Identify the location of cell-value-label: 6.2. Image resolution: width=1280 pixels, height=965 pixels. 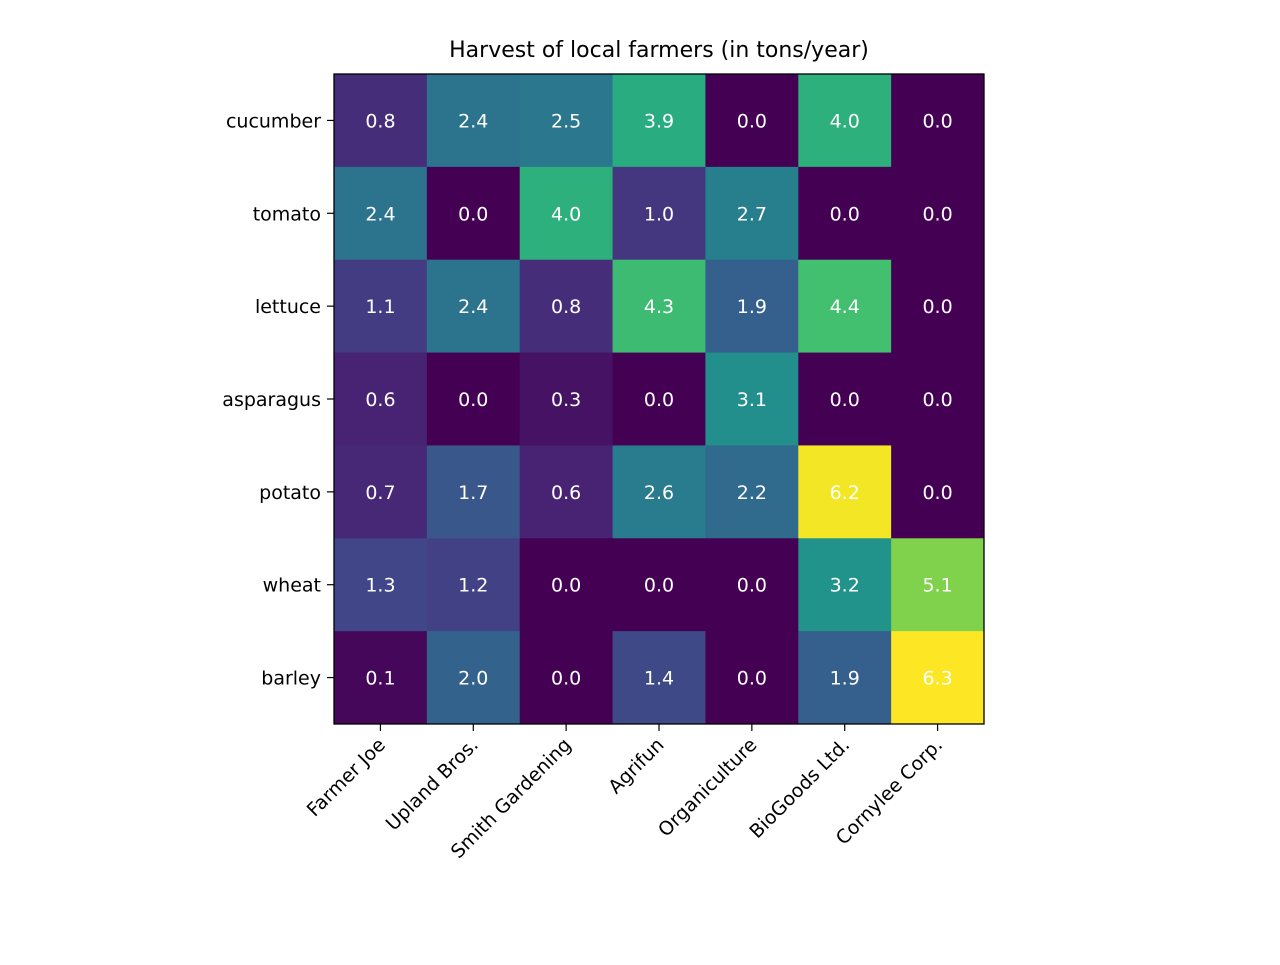
(845, 493).